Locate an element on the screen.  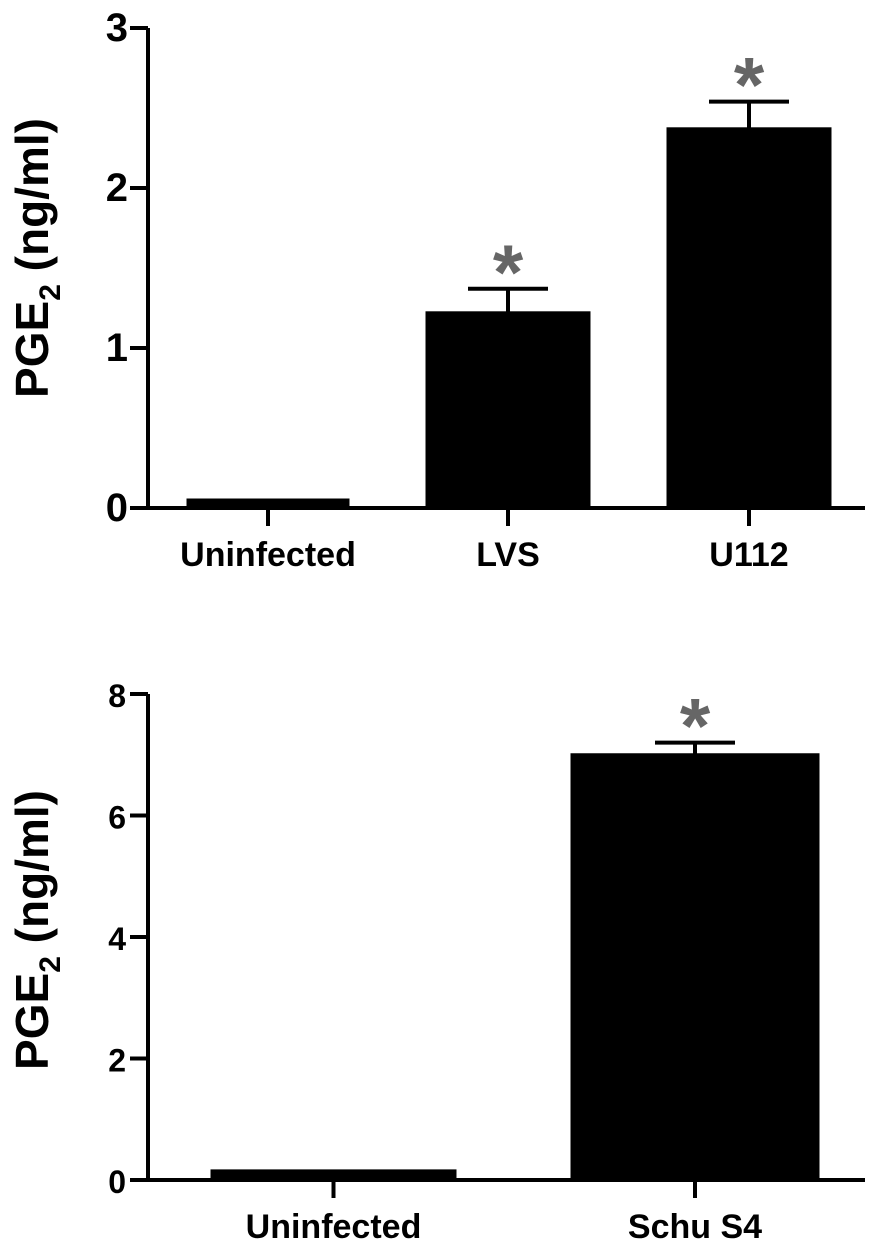
chart-top-y-axis-label: PGE2 (ng/ml) is located at coordinates (36, 258).